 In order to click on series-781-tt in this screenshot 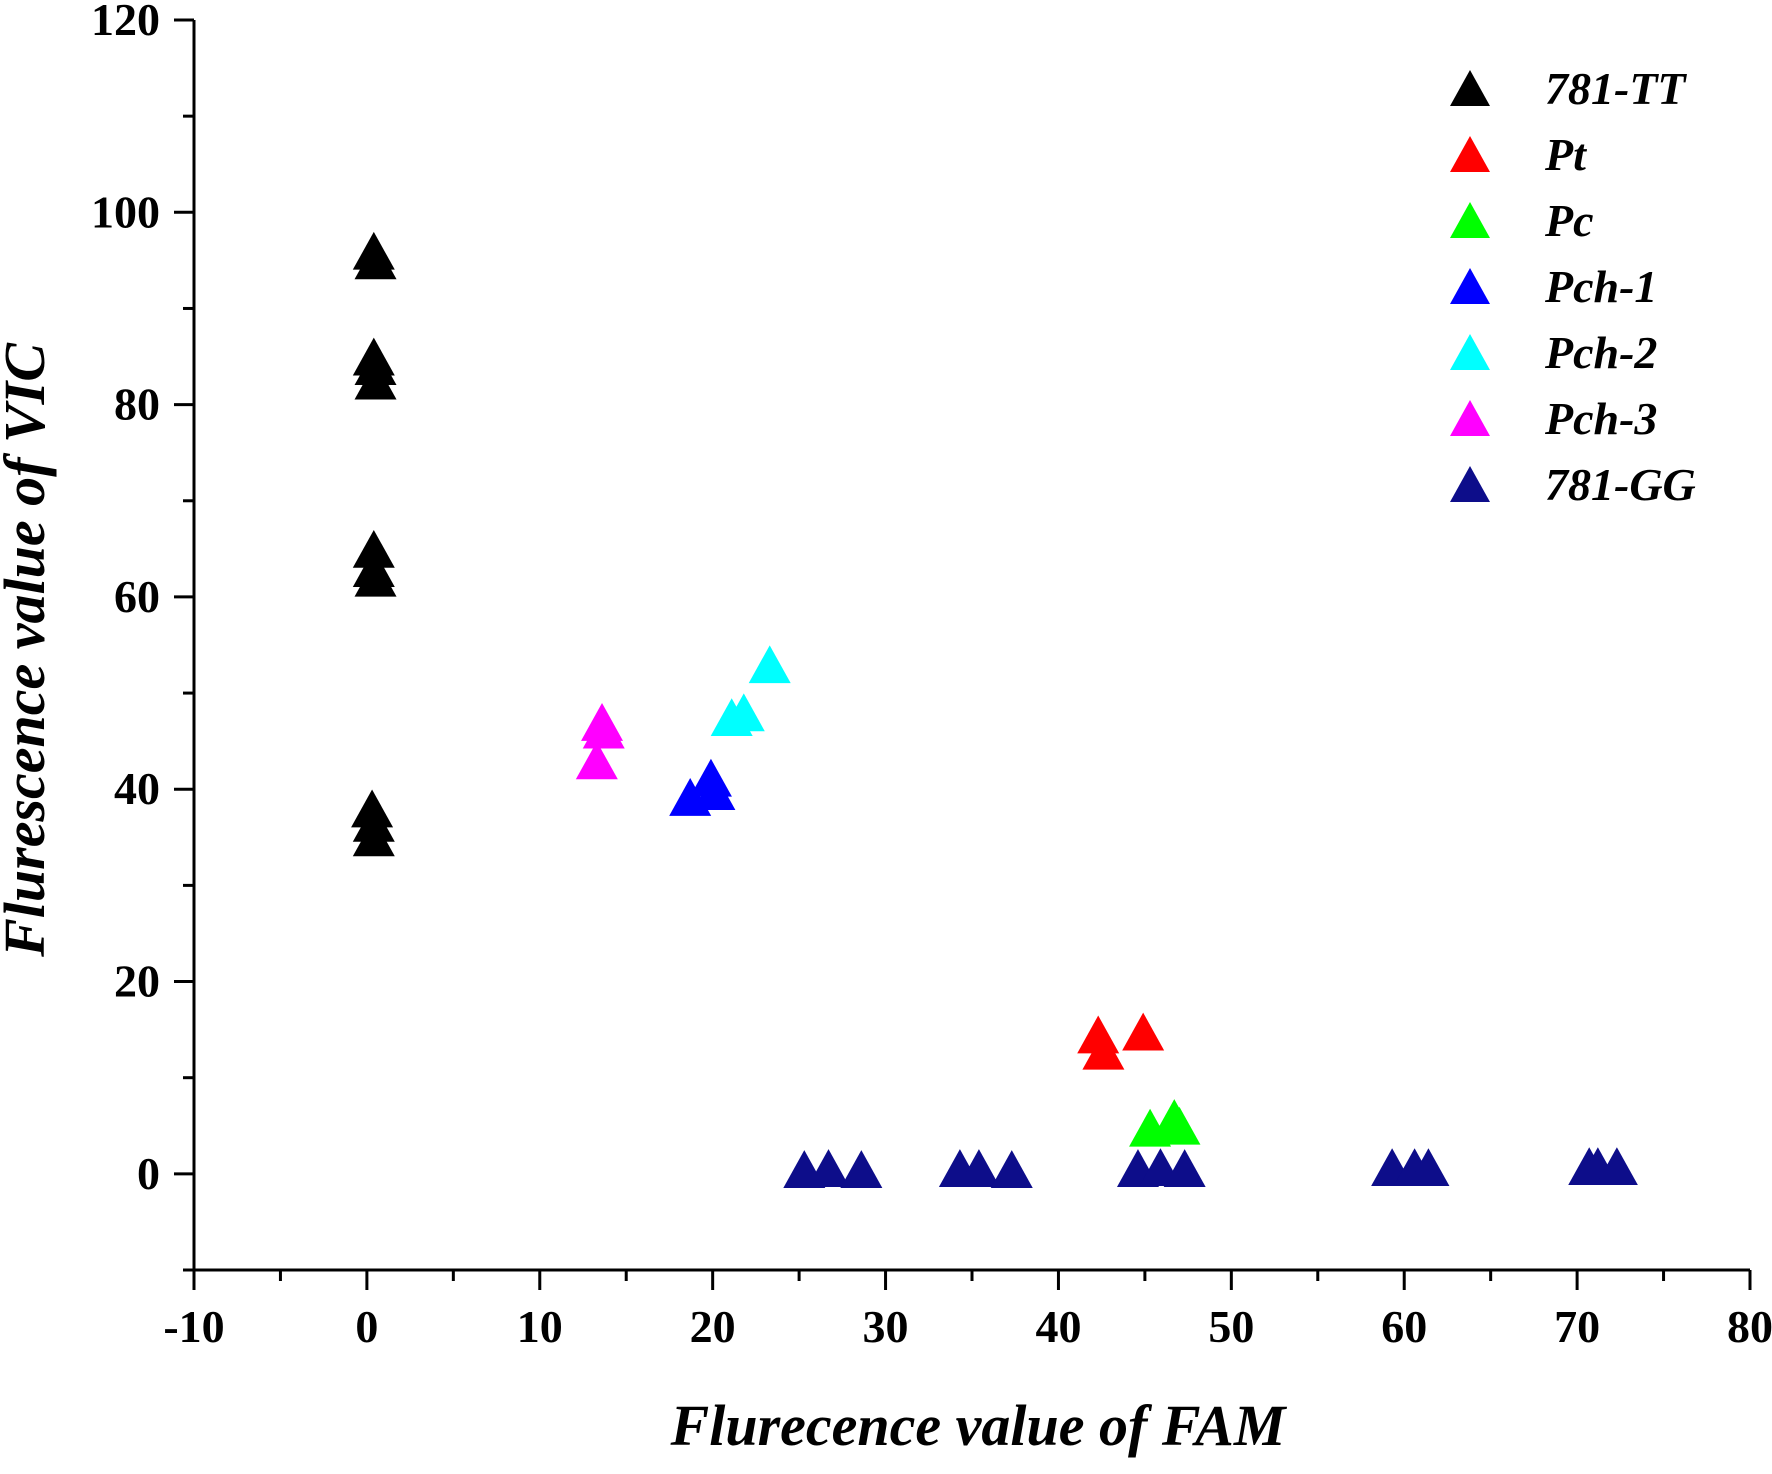, I will do `click(374, 544)`.